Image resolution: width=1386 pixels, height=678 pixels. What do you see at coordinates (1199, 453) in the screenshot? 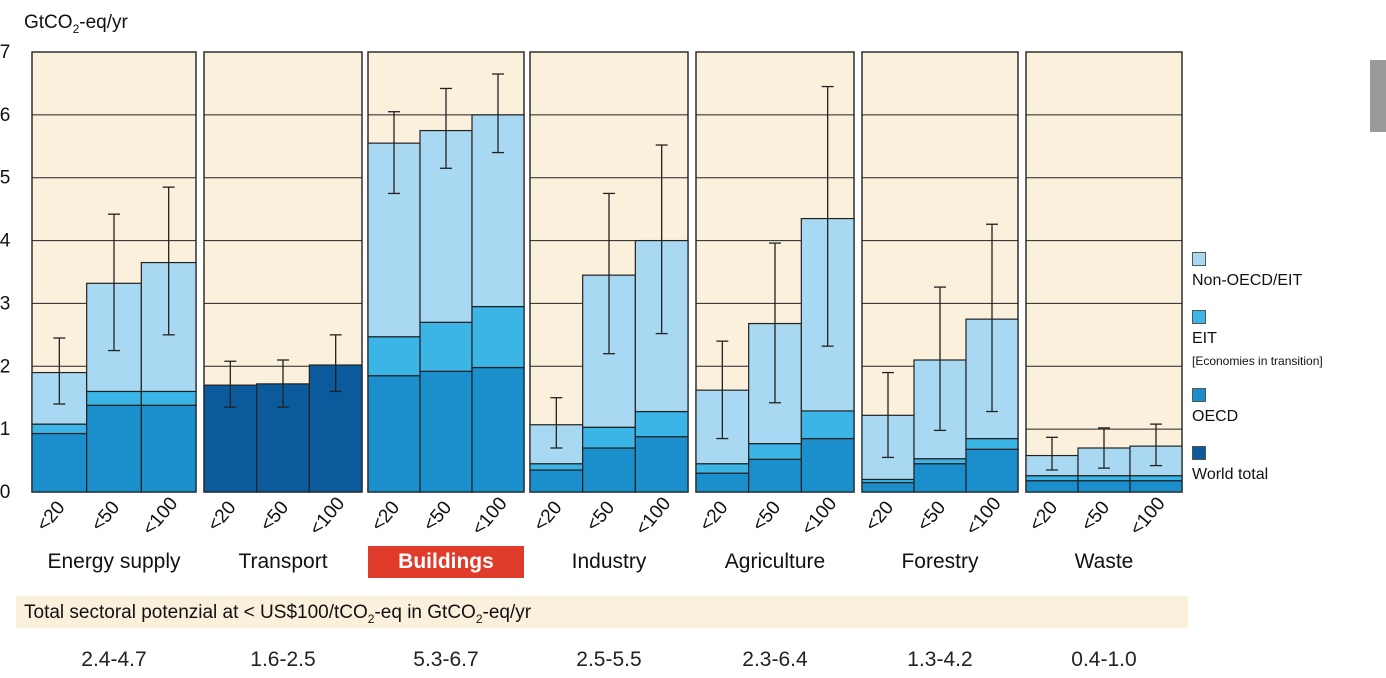
I see `legend-swatch-world_total` at bounding box center [1199, 453].